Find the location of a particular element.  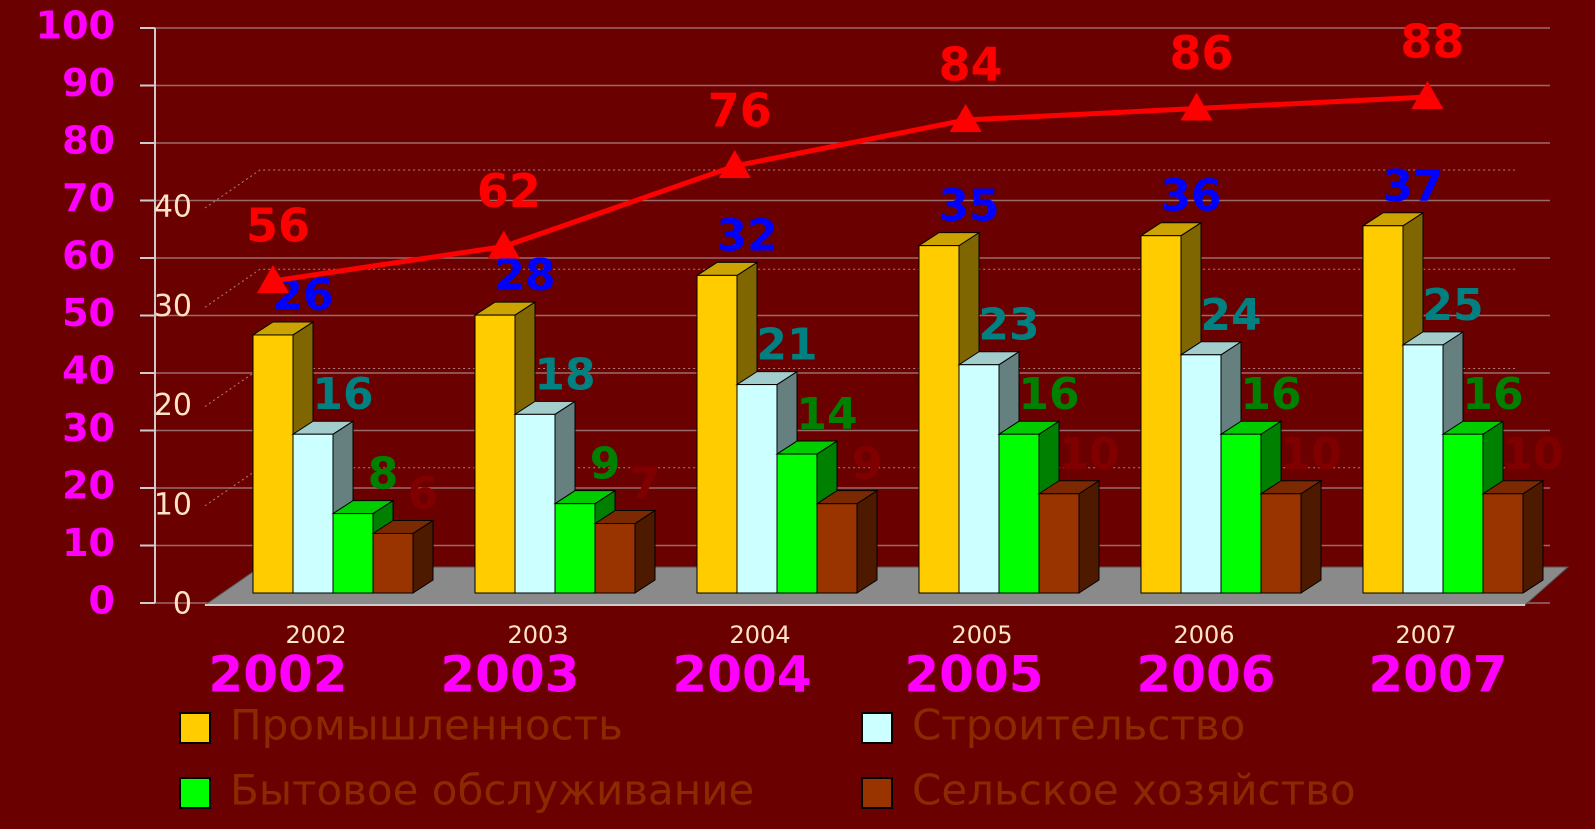

data-label: 36 is located at coordinates (1190, 196).